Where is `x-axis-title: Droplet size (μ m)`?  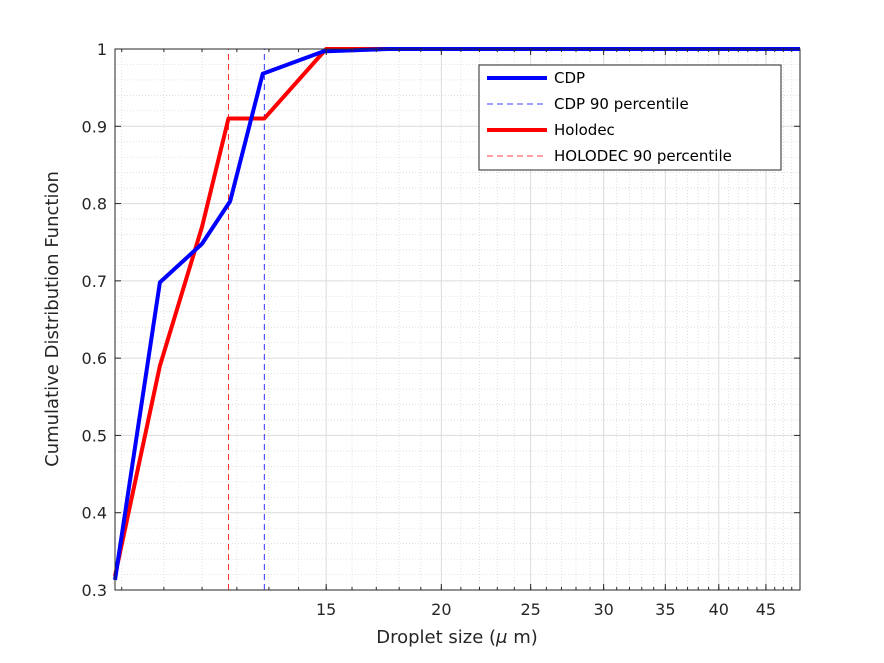
x-axis-title: Droplet size (μ m) is located at coordinates (457, 637).